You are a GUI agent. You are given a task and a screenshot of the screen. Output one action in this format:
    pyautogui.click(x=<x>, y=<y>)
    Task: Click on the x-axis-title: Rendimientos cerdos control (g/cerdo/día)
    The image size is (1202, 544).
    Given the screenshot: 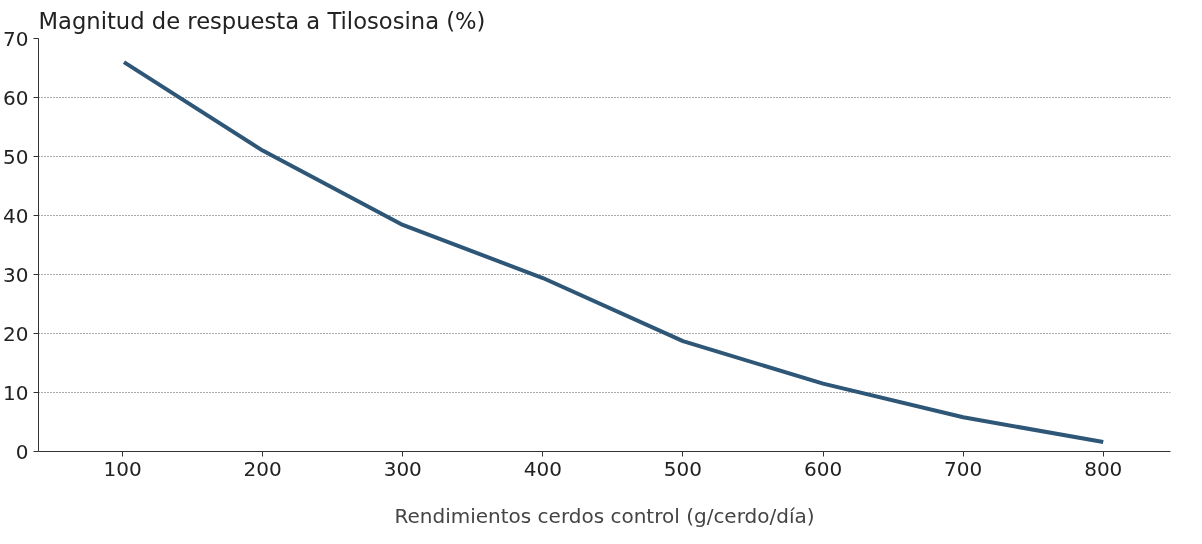 What is the action you would take?
    pyautogui.click(x=604, y=515)
    